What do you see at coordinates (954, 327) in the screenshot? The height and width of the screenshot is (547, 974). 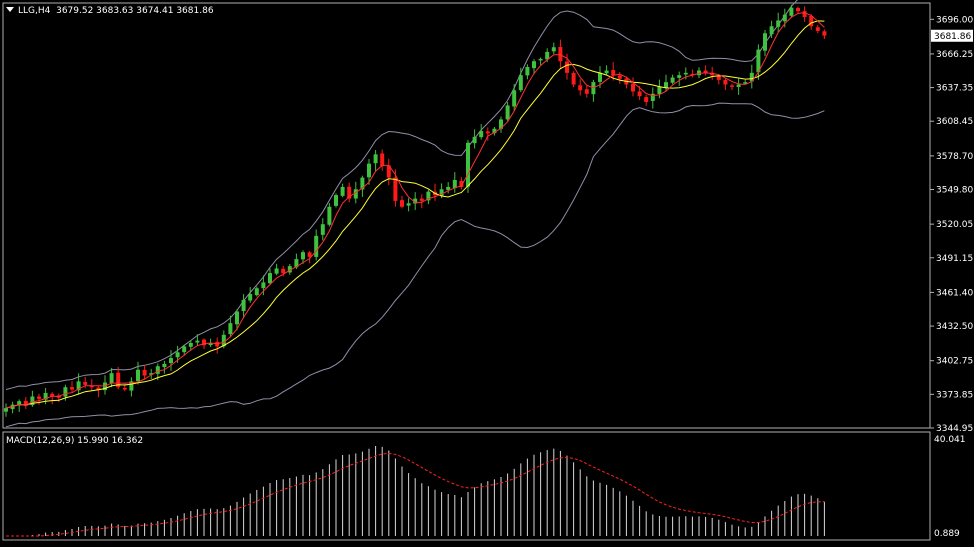 I see `price-tick-label: 3432.50` at bounding box center [954, 327].